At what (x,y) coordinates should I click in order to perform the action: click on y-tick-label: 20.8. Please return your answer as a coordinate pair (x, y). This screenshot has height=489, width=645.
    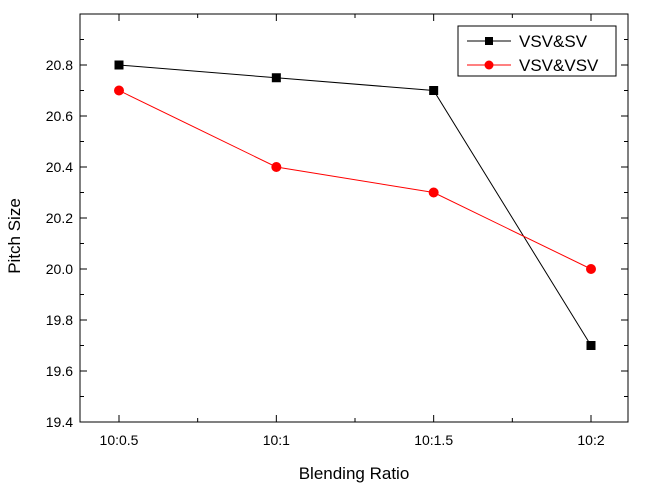
    Looking at the image, I should click on (59, 65).